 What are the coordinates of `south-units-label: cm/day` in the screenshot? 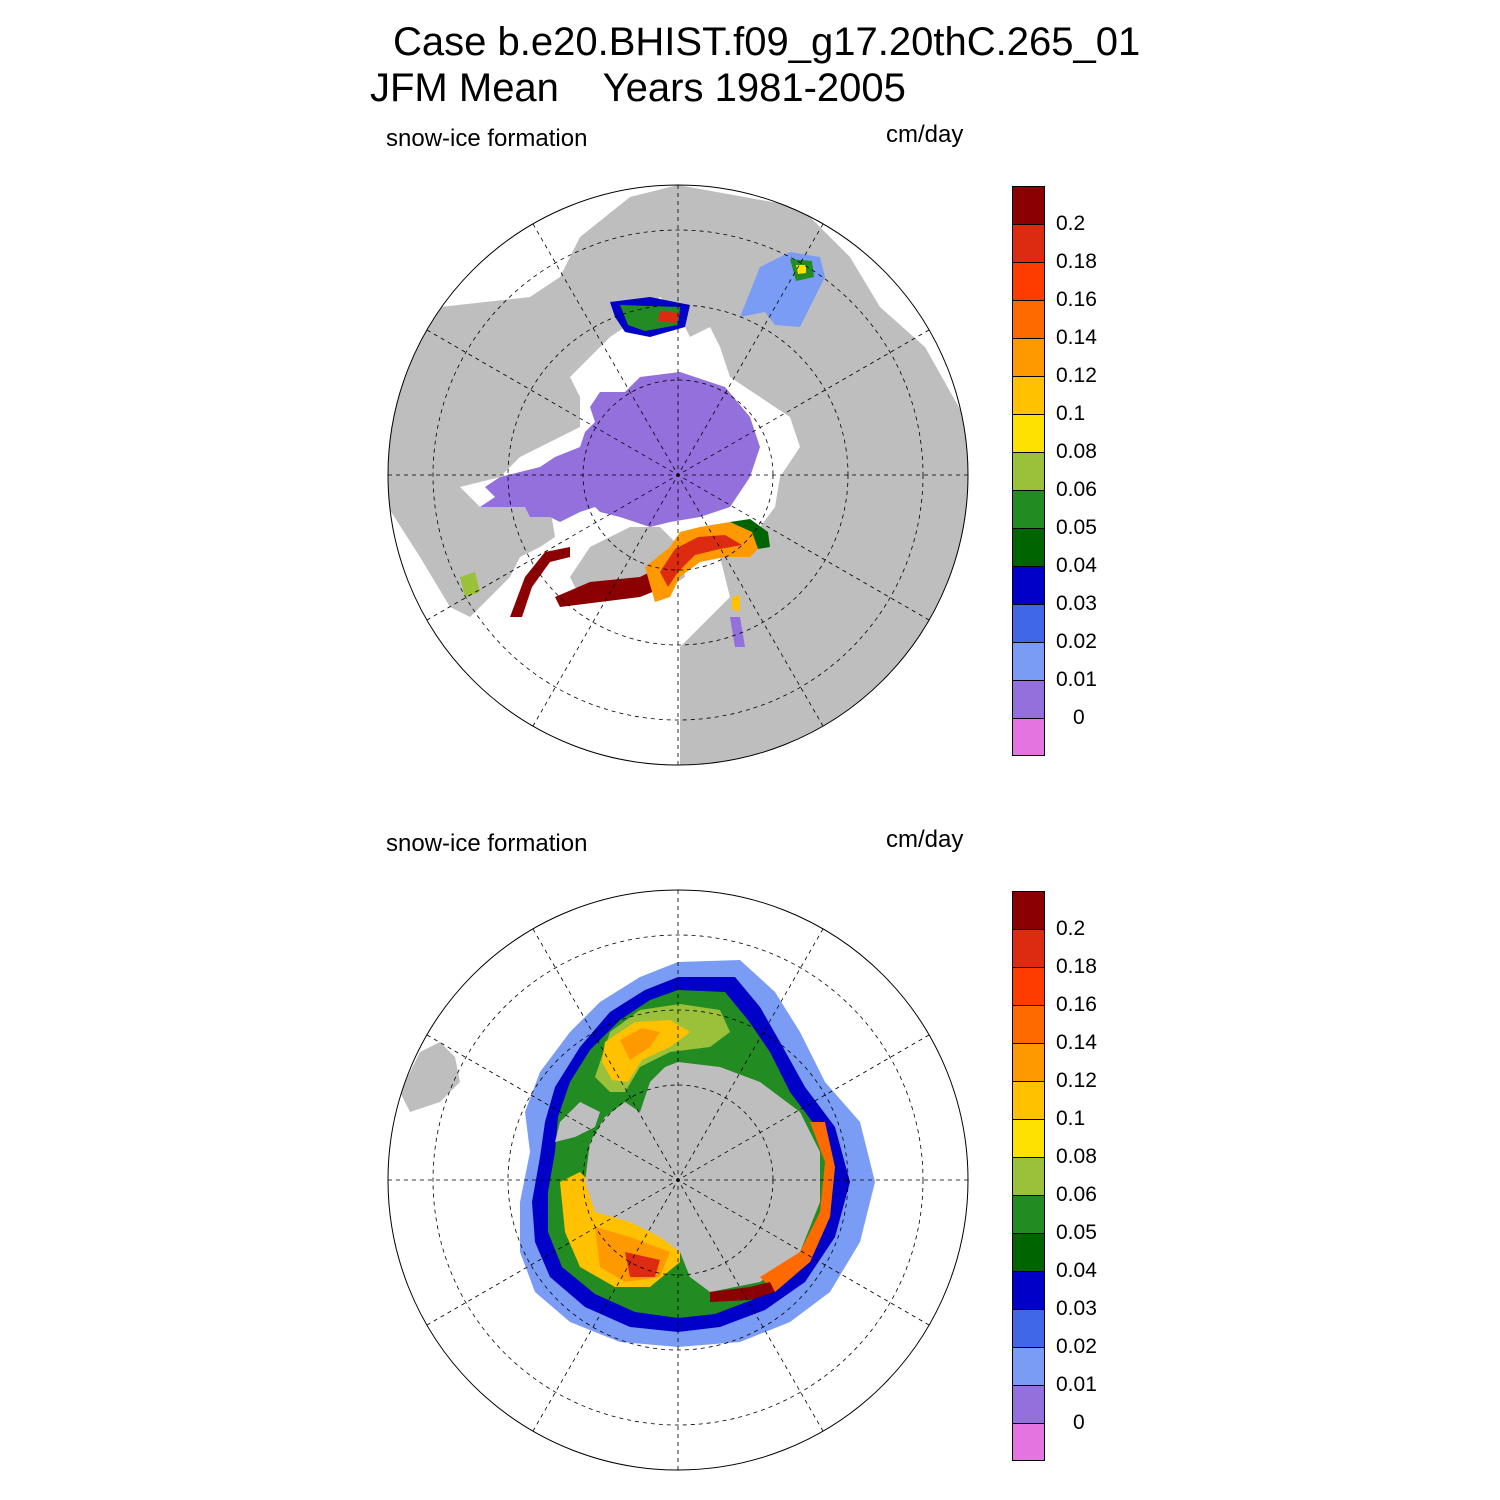 It's located at (925, 839).